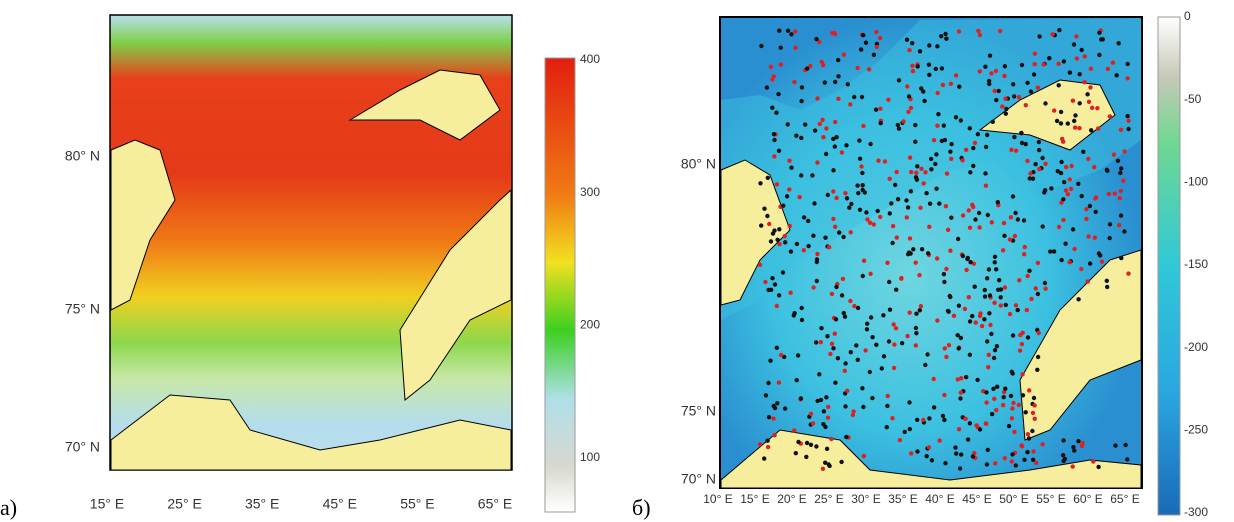 This screenshot has height=522, width=1234. What do you see at coordinates (8, 507) in the screenshot?
I see `panel-label: а)` at bounding box center [8, 507].